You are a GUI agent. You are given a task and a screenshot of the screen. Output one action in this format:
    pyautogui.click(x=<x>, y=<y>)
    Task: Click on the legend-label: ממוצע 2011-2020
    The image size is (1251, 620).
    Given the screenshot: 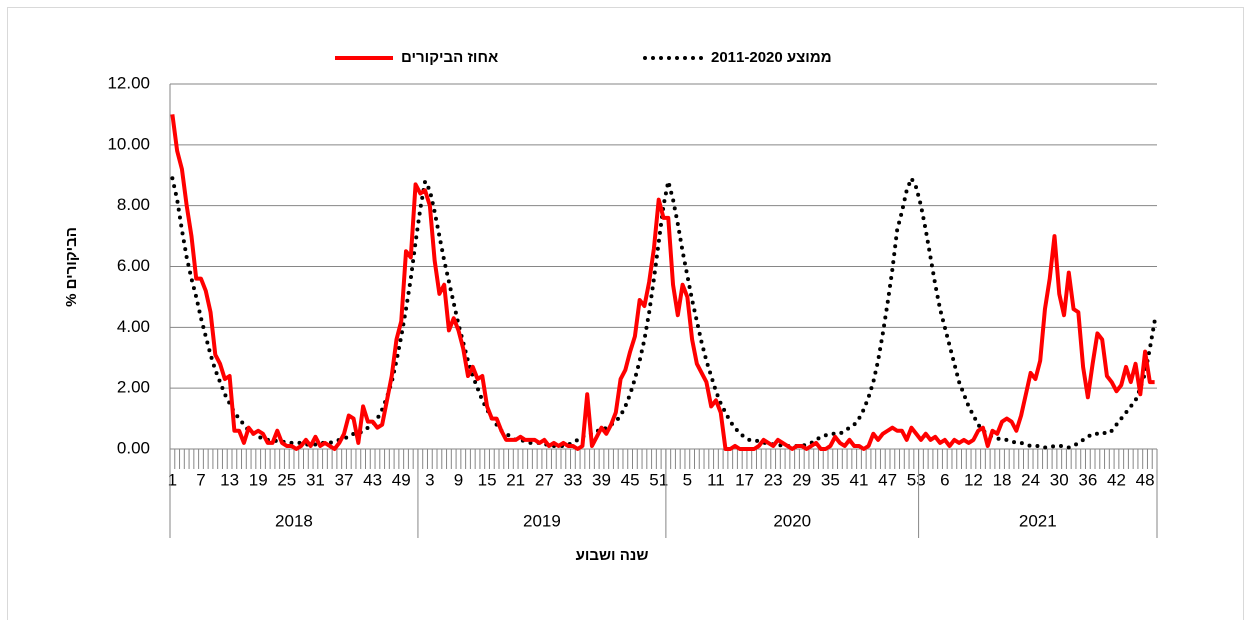 What is the action you would take?
    pyautogui.click(x=771, y=57)
    